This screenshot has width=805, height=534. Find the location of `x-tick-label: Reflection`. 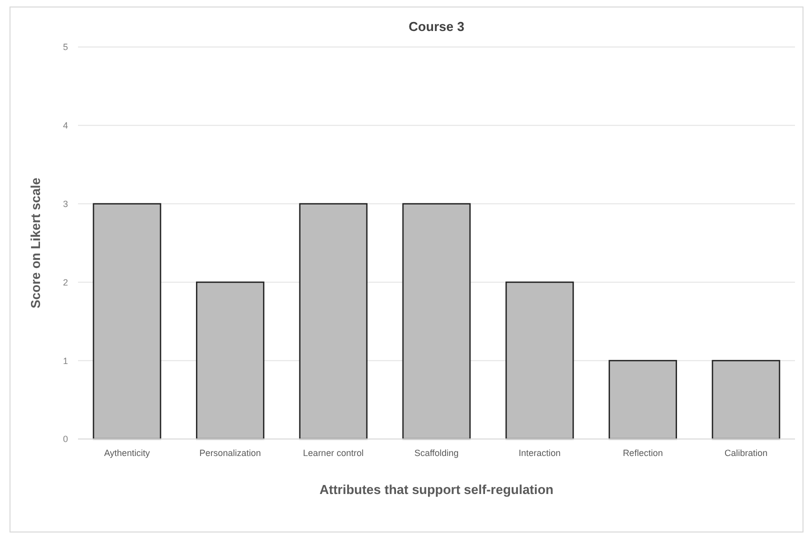

x-tick-label: Reflection is located at coordinates (642, 453).